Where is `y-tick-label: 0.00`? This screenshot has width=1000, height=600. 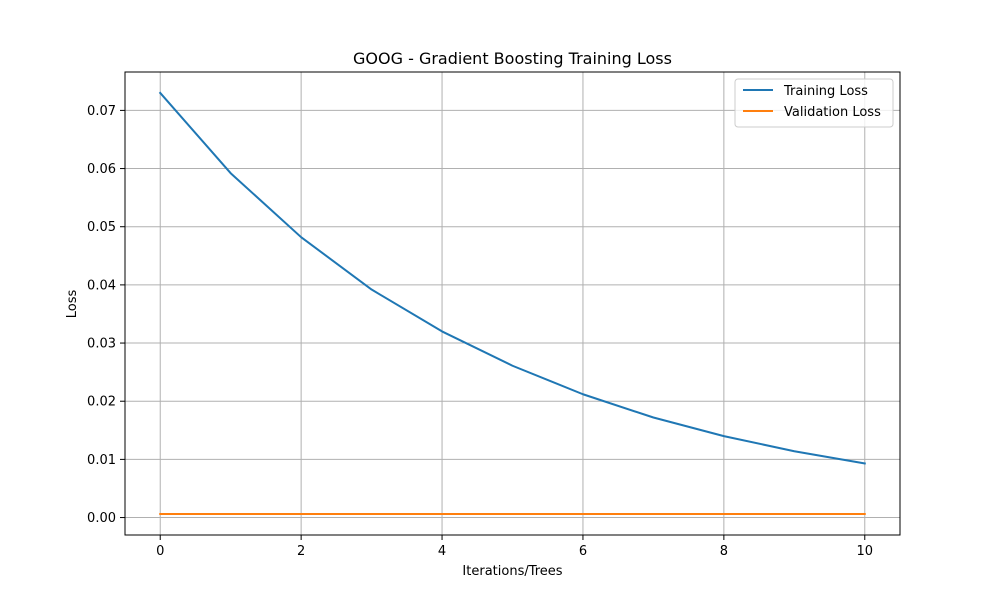 y-tick-label: 0.00 is located at coordinates (101, 518).